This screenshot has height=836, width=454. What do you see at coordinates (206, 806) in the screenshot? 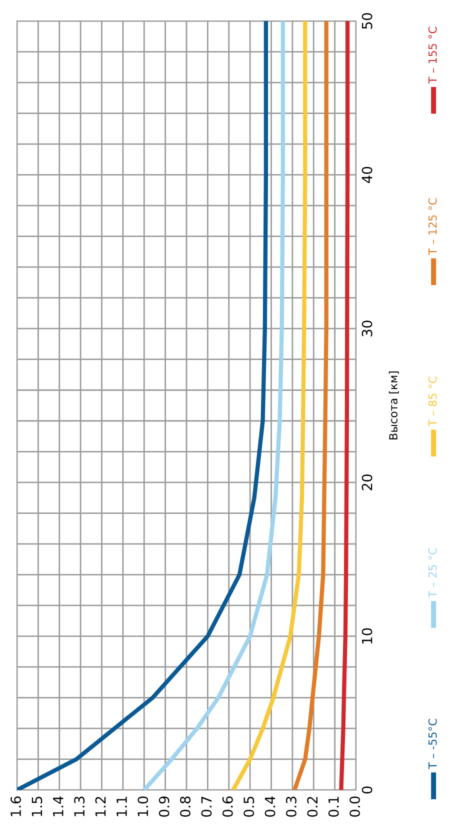
I see `x-tick-label: 0.7` at bounding box center [206, 806].